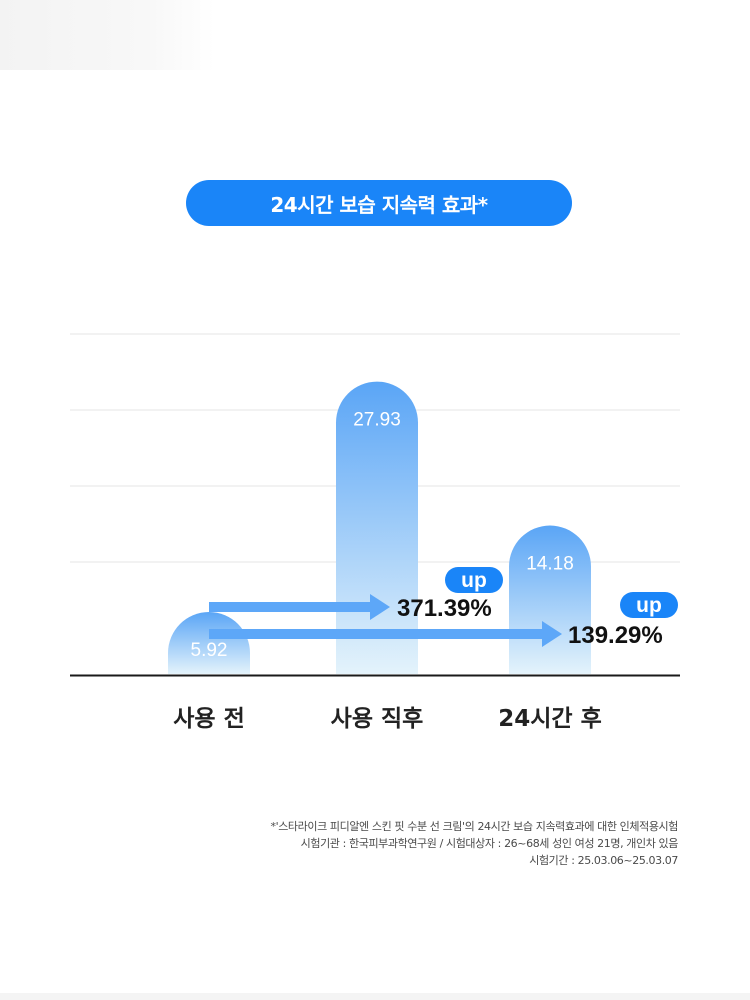 The width and height of the screenshot is (750, 1000). Describe the element at coordinates (550, 564) in the screenshot. I see `bar-value-label: 14.18` at that location.